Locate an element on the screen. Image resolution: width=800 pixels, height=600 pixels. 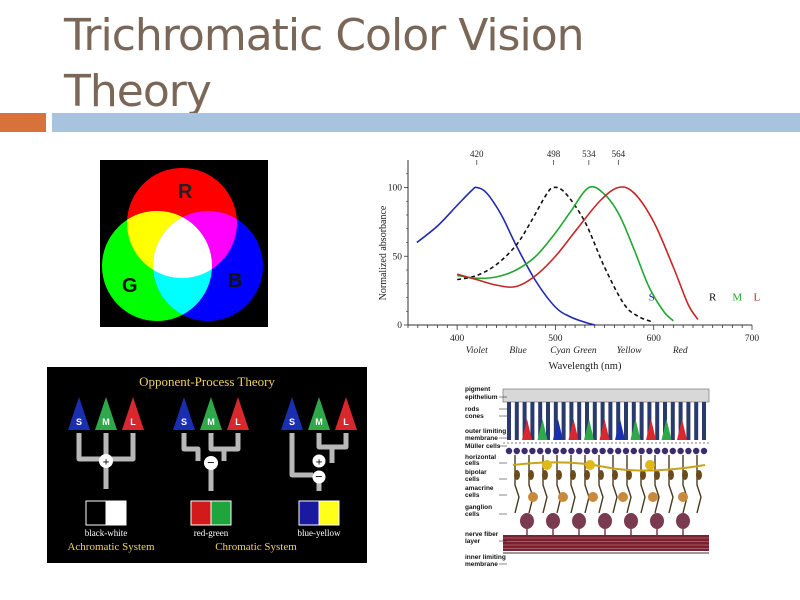
horizontal-cell-process is located at coordinates (609, 466).